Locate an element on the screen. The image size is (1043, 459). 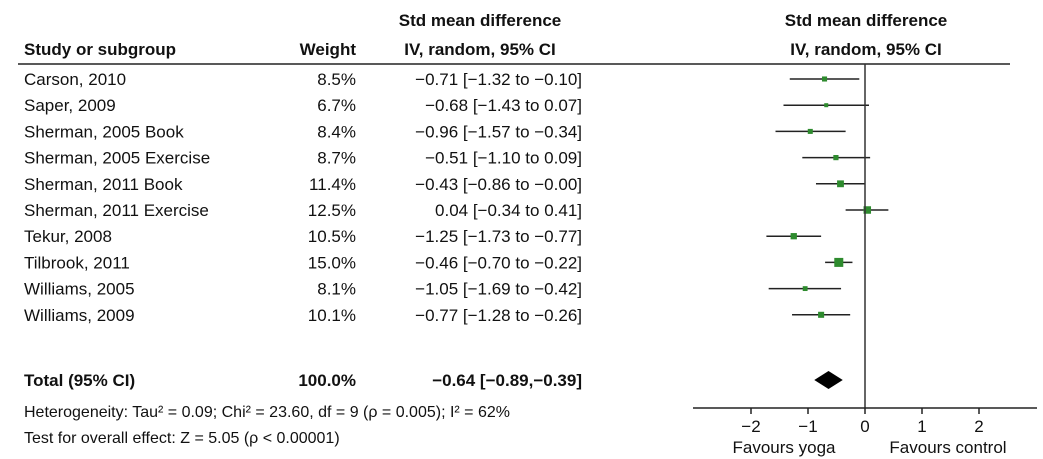
plot-header-line1: Std mean difference is located at coordinates (866, 20).